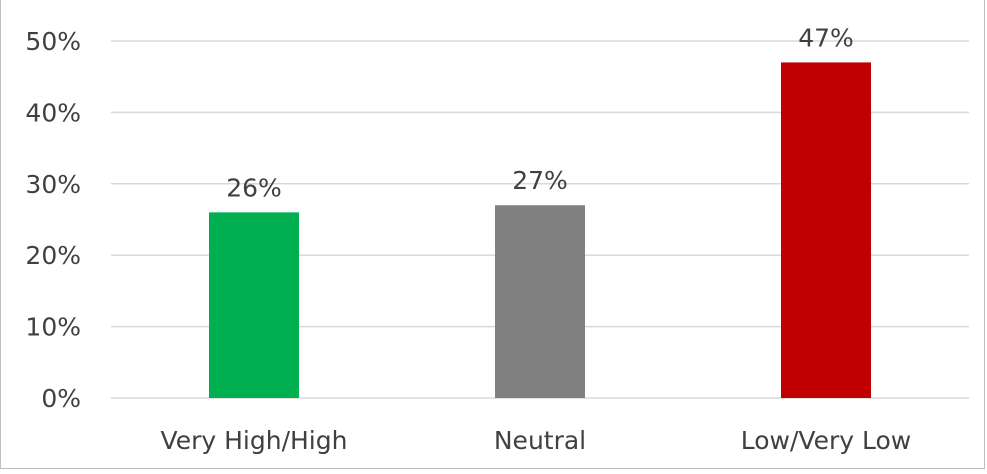 This screenshot has height=474, width=987. Describe the element at coordinates (53, 220) in the screenshot. I see `y-tick-labels: 0% 10% 20% 30% 40% 50%` at that location.